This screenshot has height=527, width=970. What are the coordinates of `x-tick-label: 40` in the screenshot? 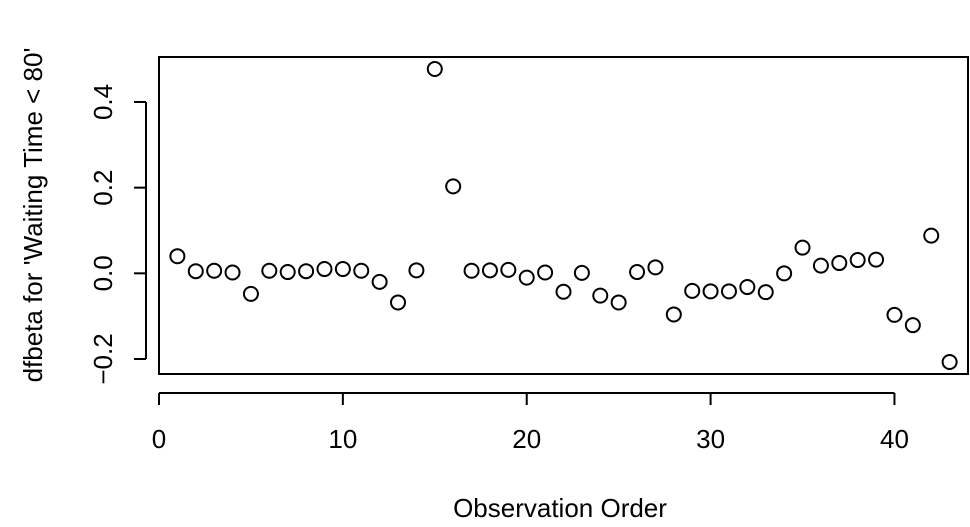 It's located at (894, 439).